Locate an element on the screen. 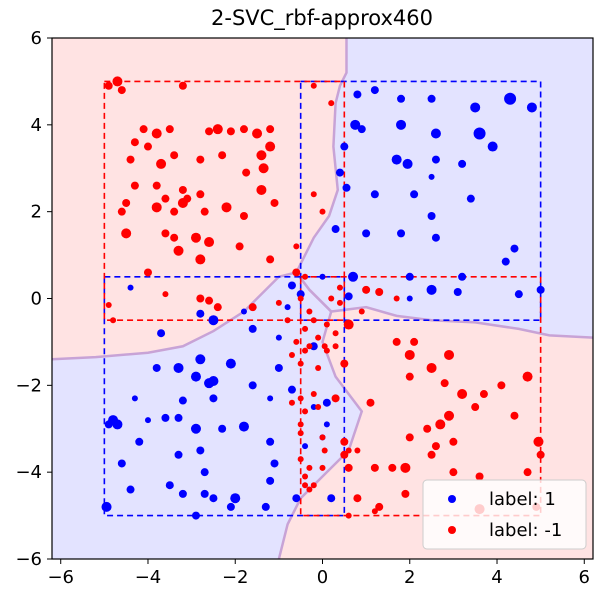 The image size is (600, 600). x-tick-label-3: 0 is located at coordinates (322, 577).